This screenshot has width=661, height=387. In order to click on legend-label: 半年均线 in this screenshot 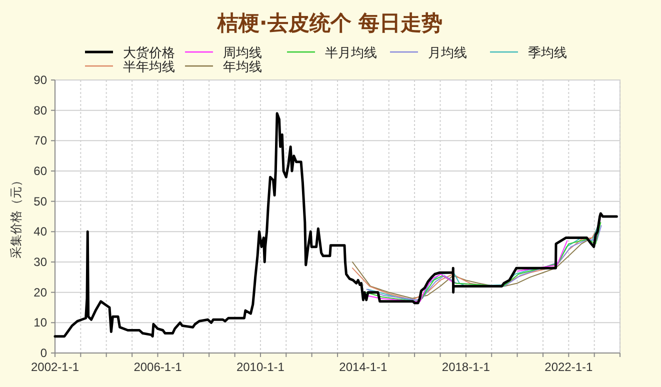, I will do `click(149, 67)`.